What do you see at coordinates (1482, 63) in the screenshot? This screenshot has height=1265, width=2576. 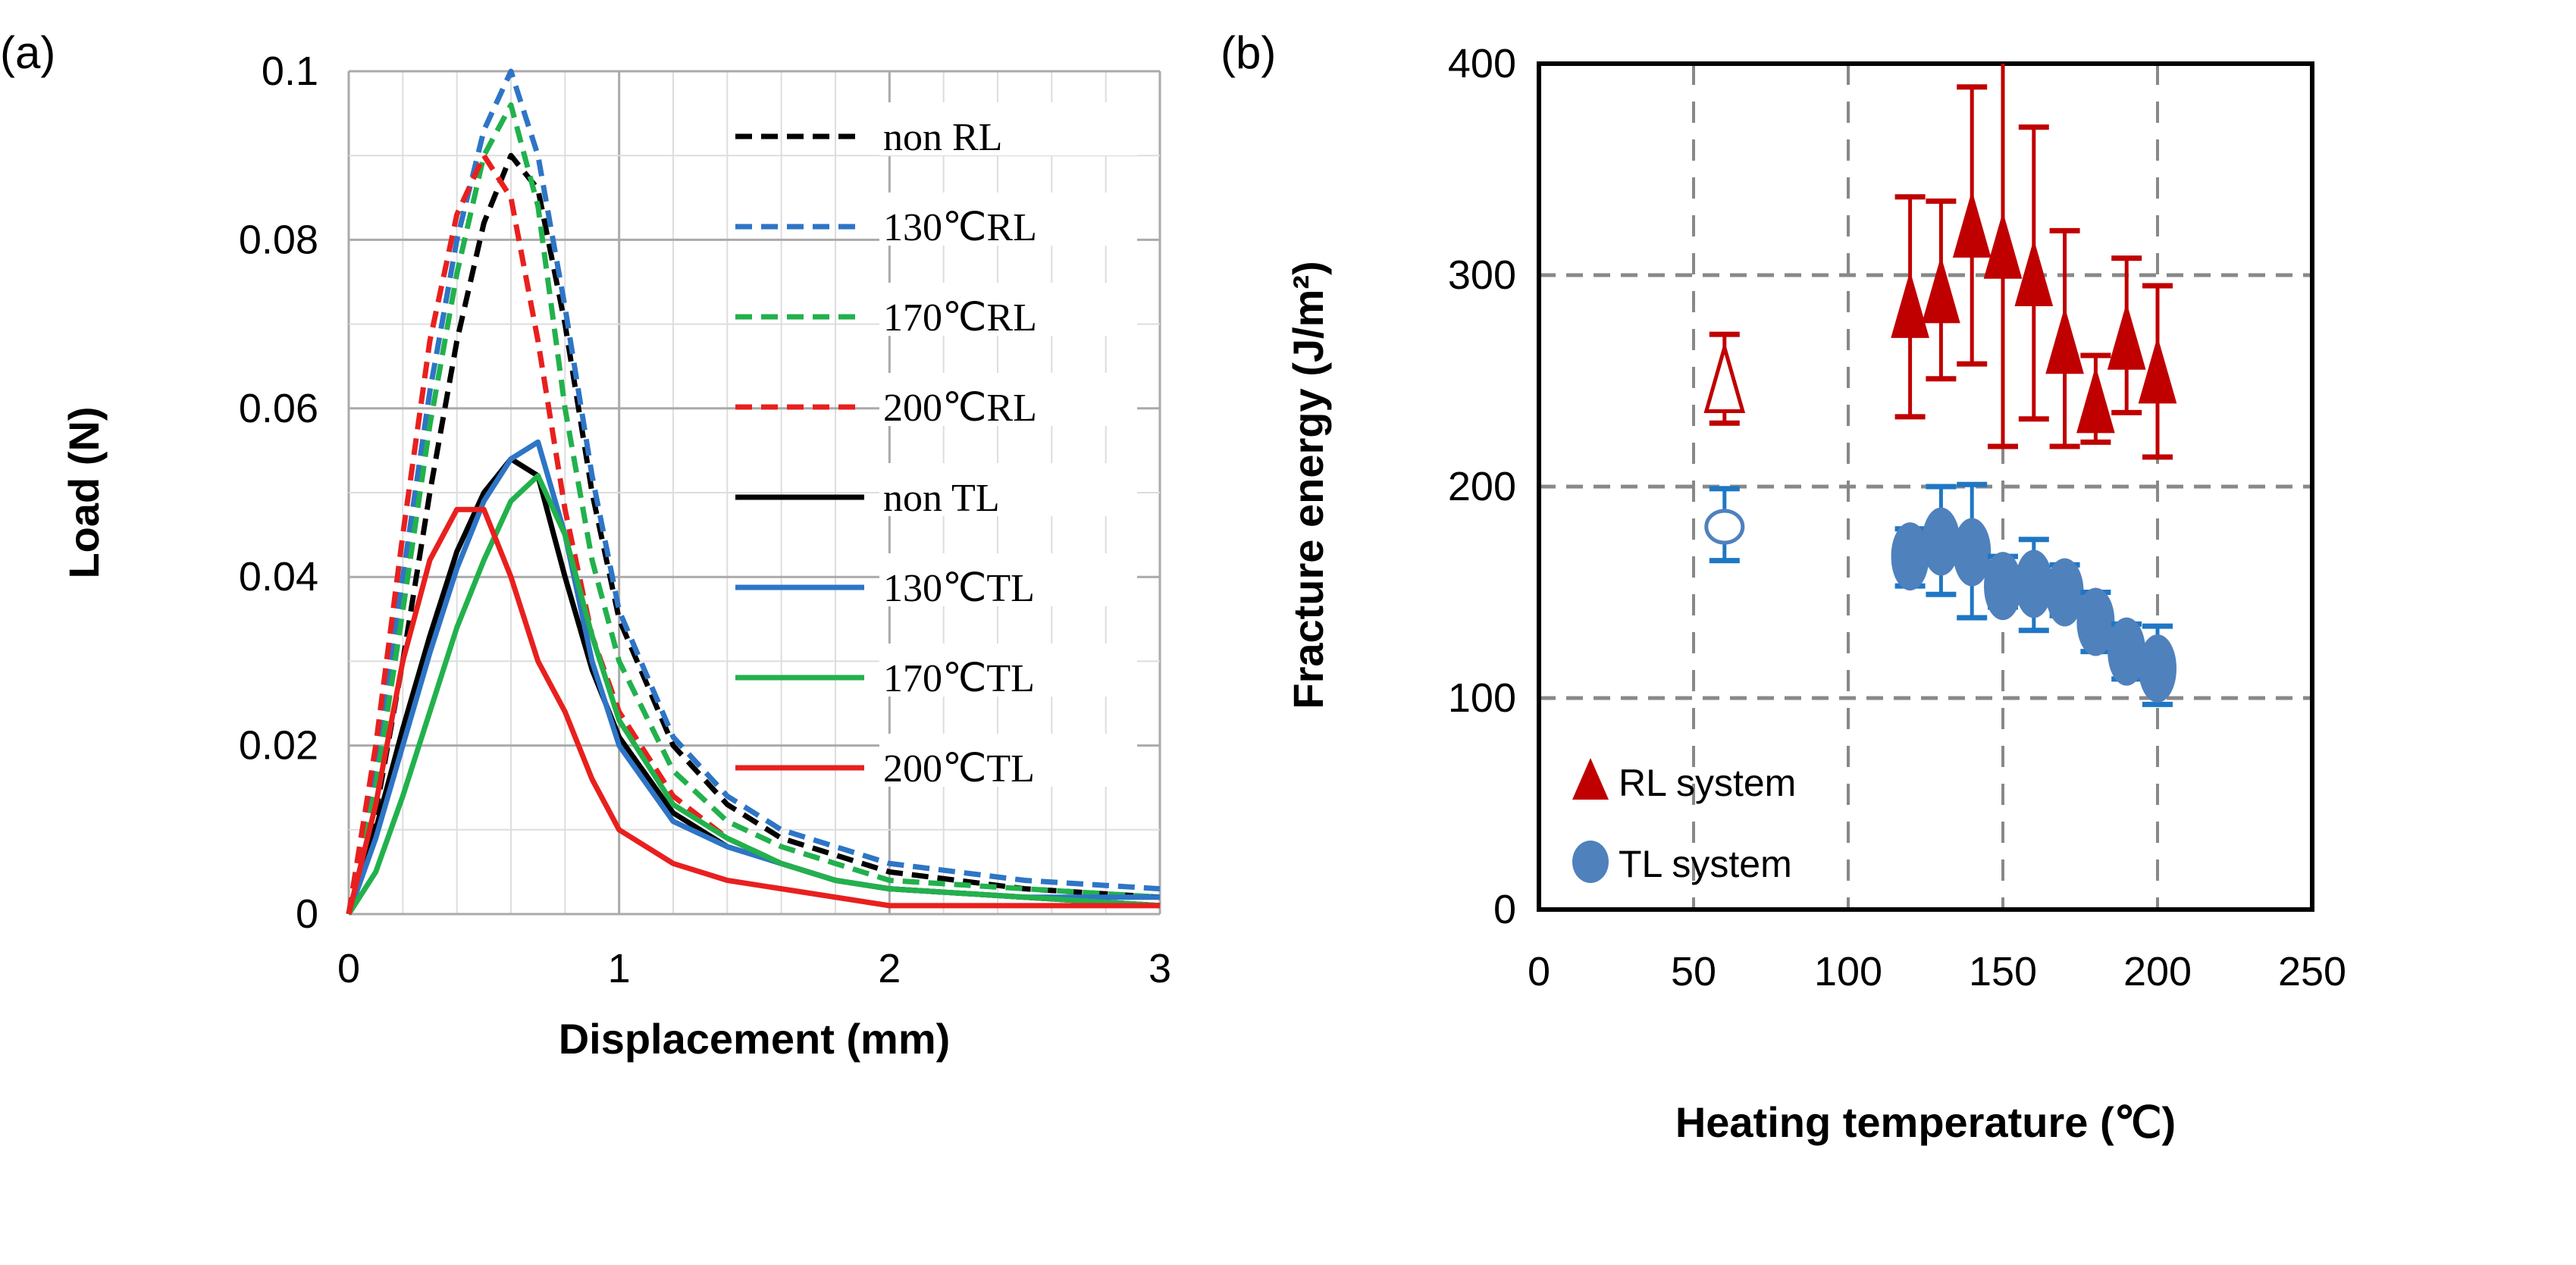 I see `y-tick-label: 400` at bounding box center [1482, 63].